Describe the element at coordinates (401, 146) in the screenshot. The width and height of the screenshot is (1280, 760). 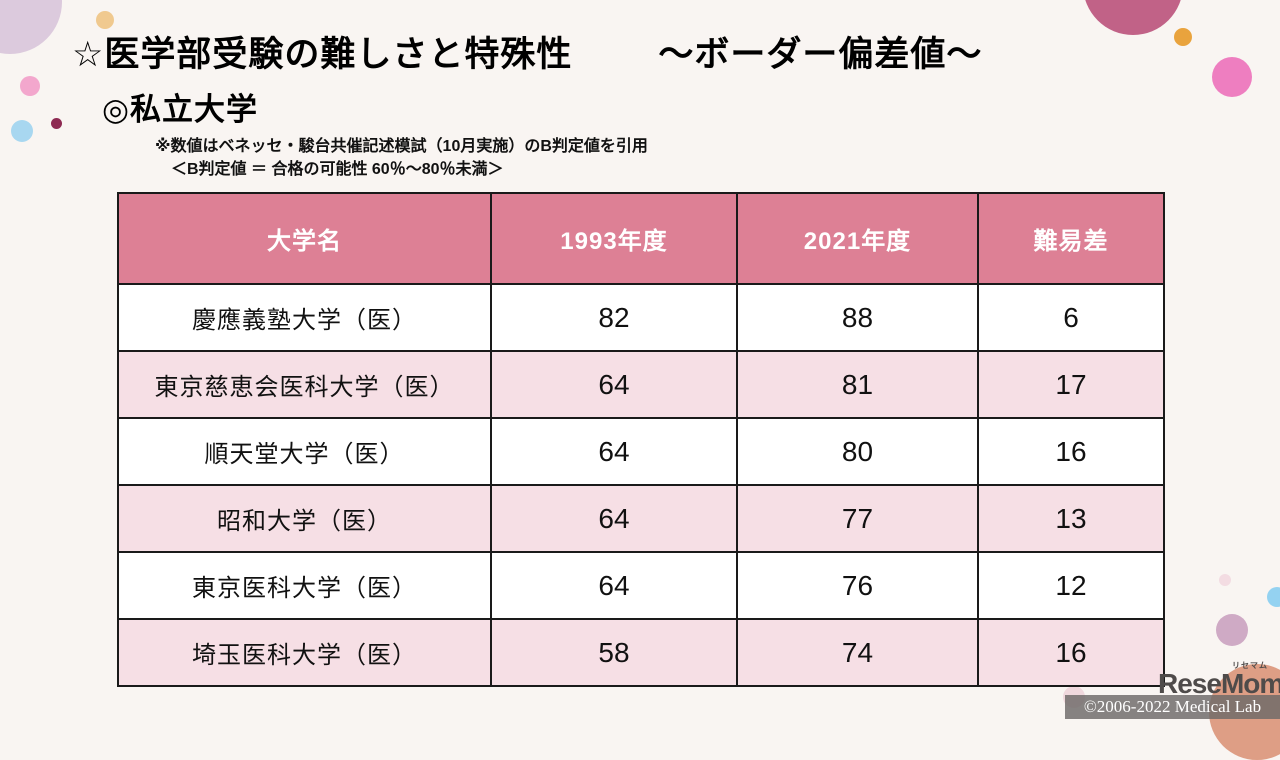
I see `note-source: ※数値はベネッセ・駿台共催記述模試（10月実施）のB判定値を引用` at that location.